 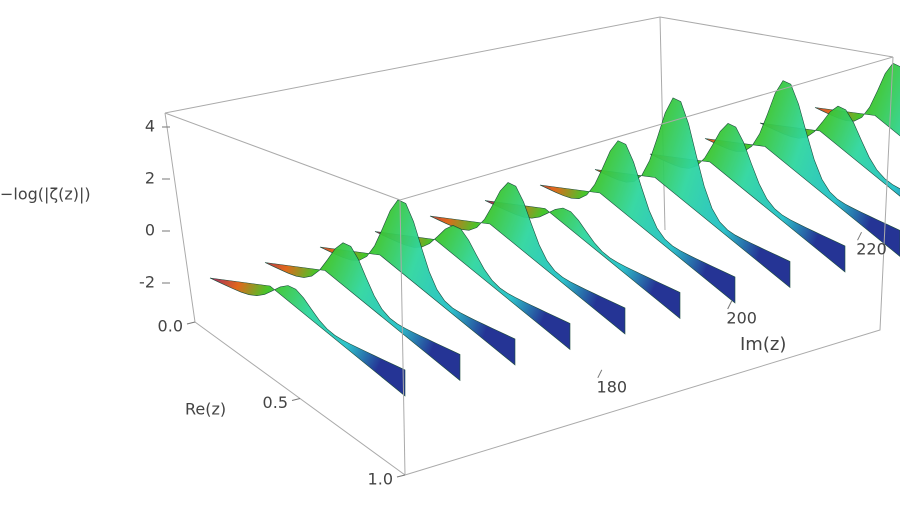 What do you see at coordinates (150, 178) in the screenshot?
I see `z-tick-label: 2` at bounding box center [150, 178].